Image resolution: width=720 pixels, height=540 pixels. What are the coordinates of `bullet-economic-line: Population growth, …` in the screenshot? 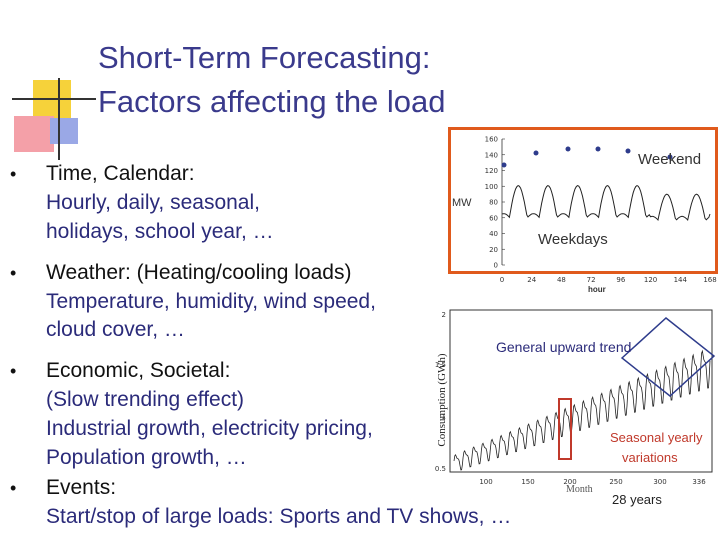 It's located at (146, 457).